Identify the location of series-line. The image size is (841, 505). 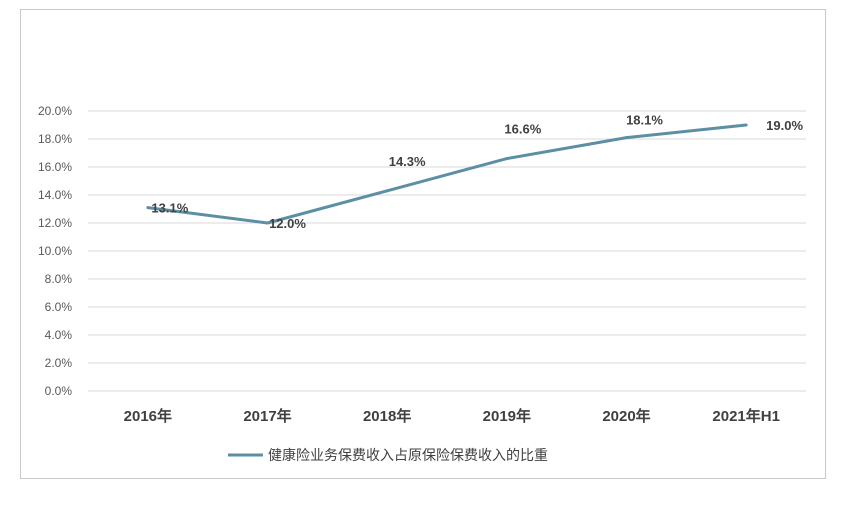
(447, 174).